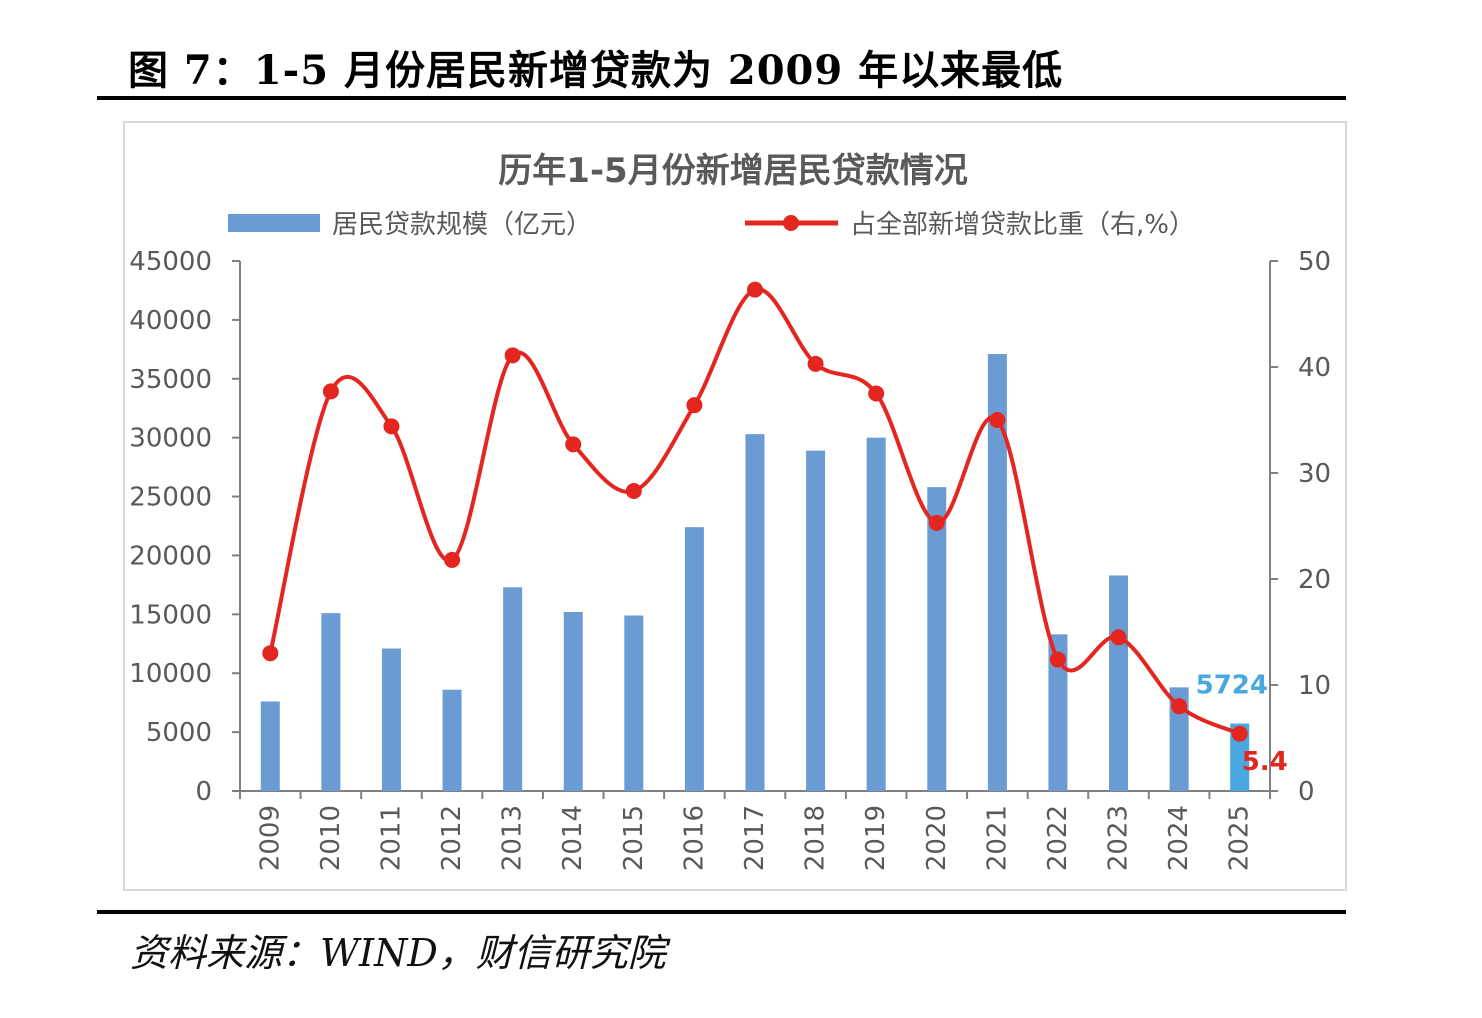  What do you see at coordinates (391, 426) in the screenshot?
I see `marker-2011` at bounding box center [391, 426].